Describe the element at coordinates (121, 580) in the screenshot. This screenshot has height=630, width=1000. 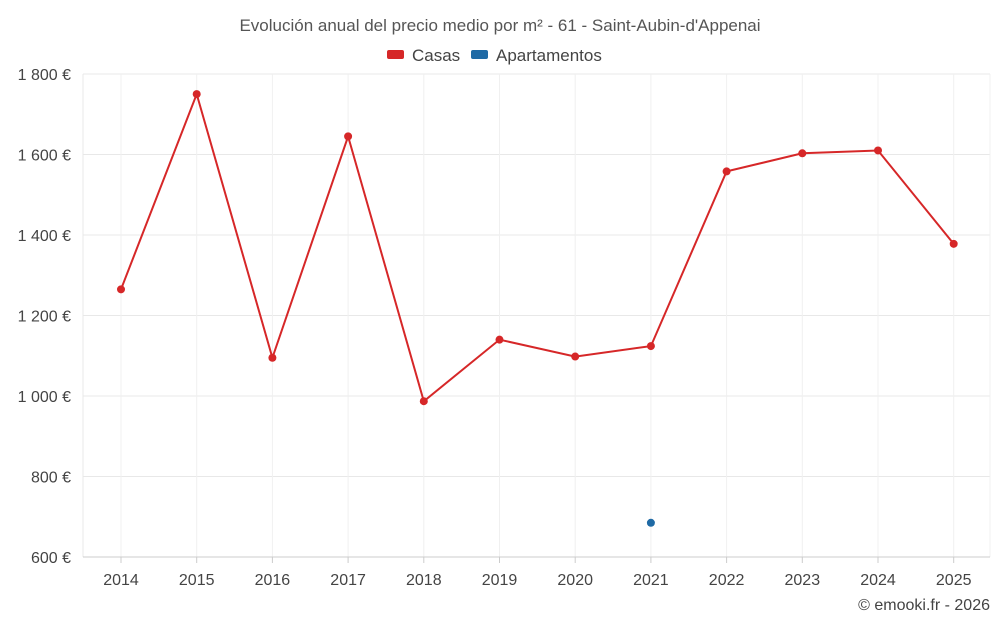
I see `x-tick-label: 2014` at that location.